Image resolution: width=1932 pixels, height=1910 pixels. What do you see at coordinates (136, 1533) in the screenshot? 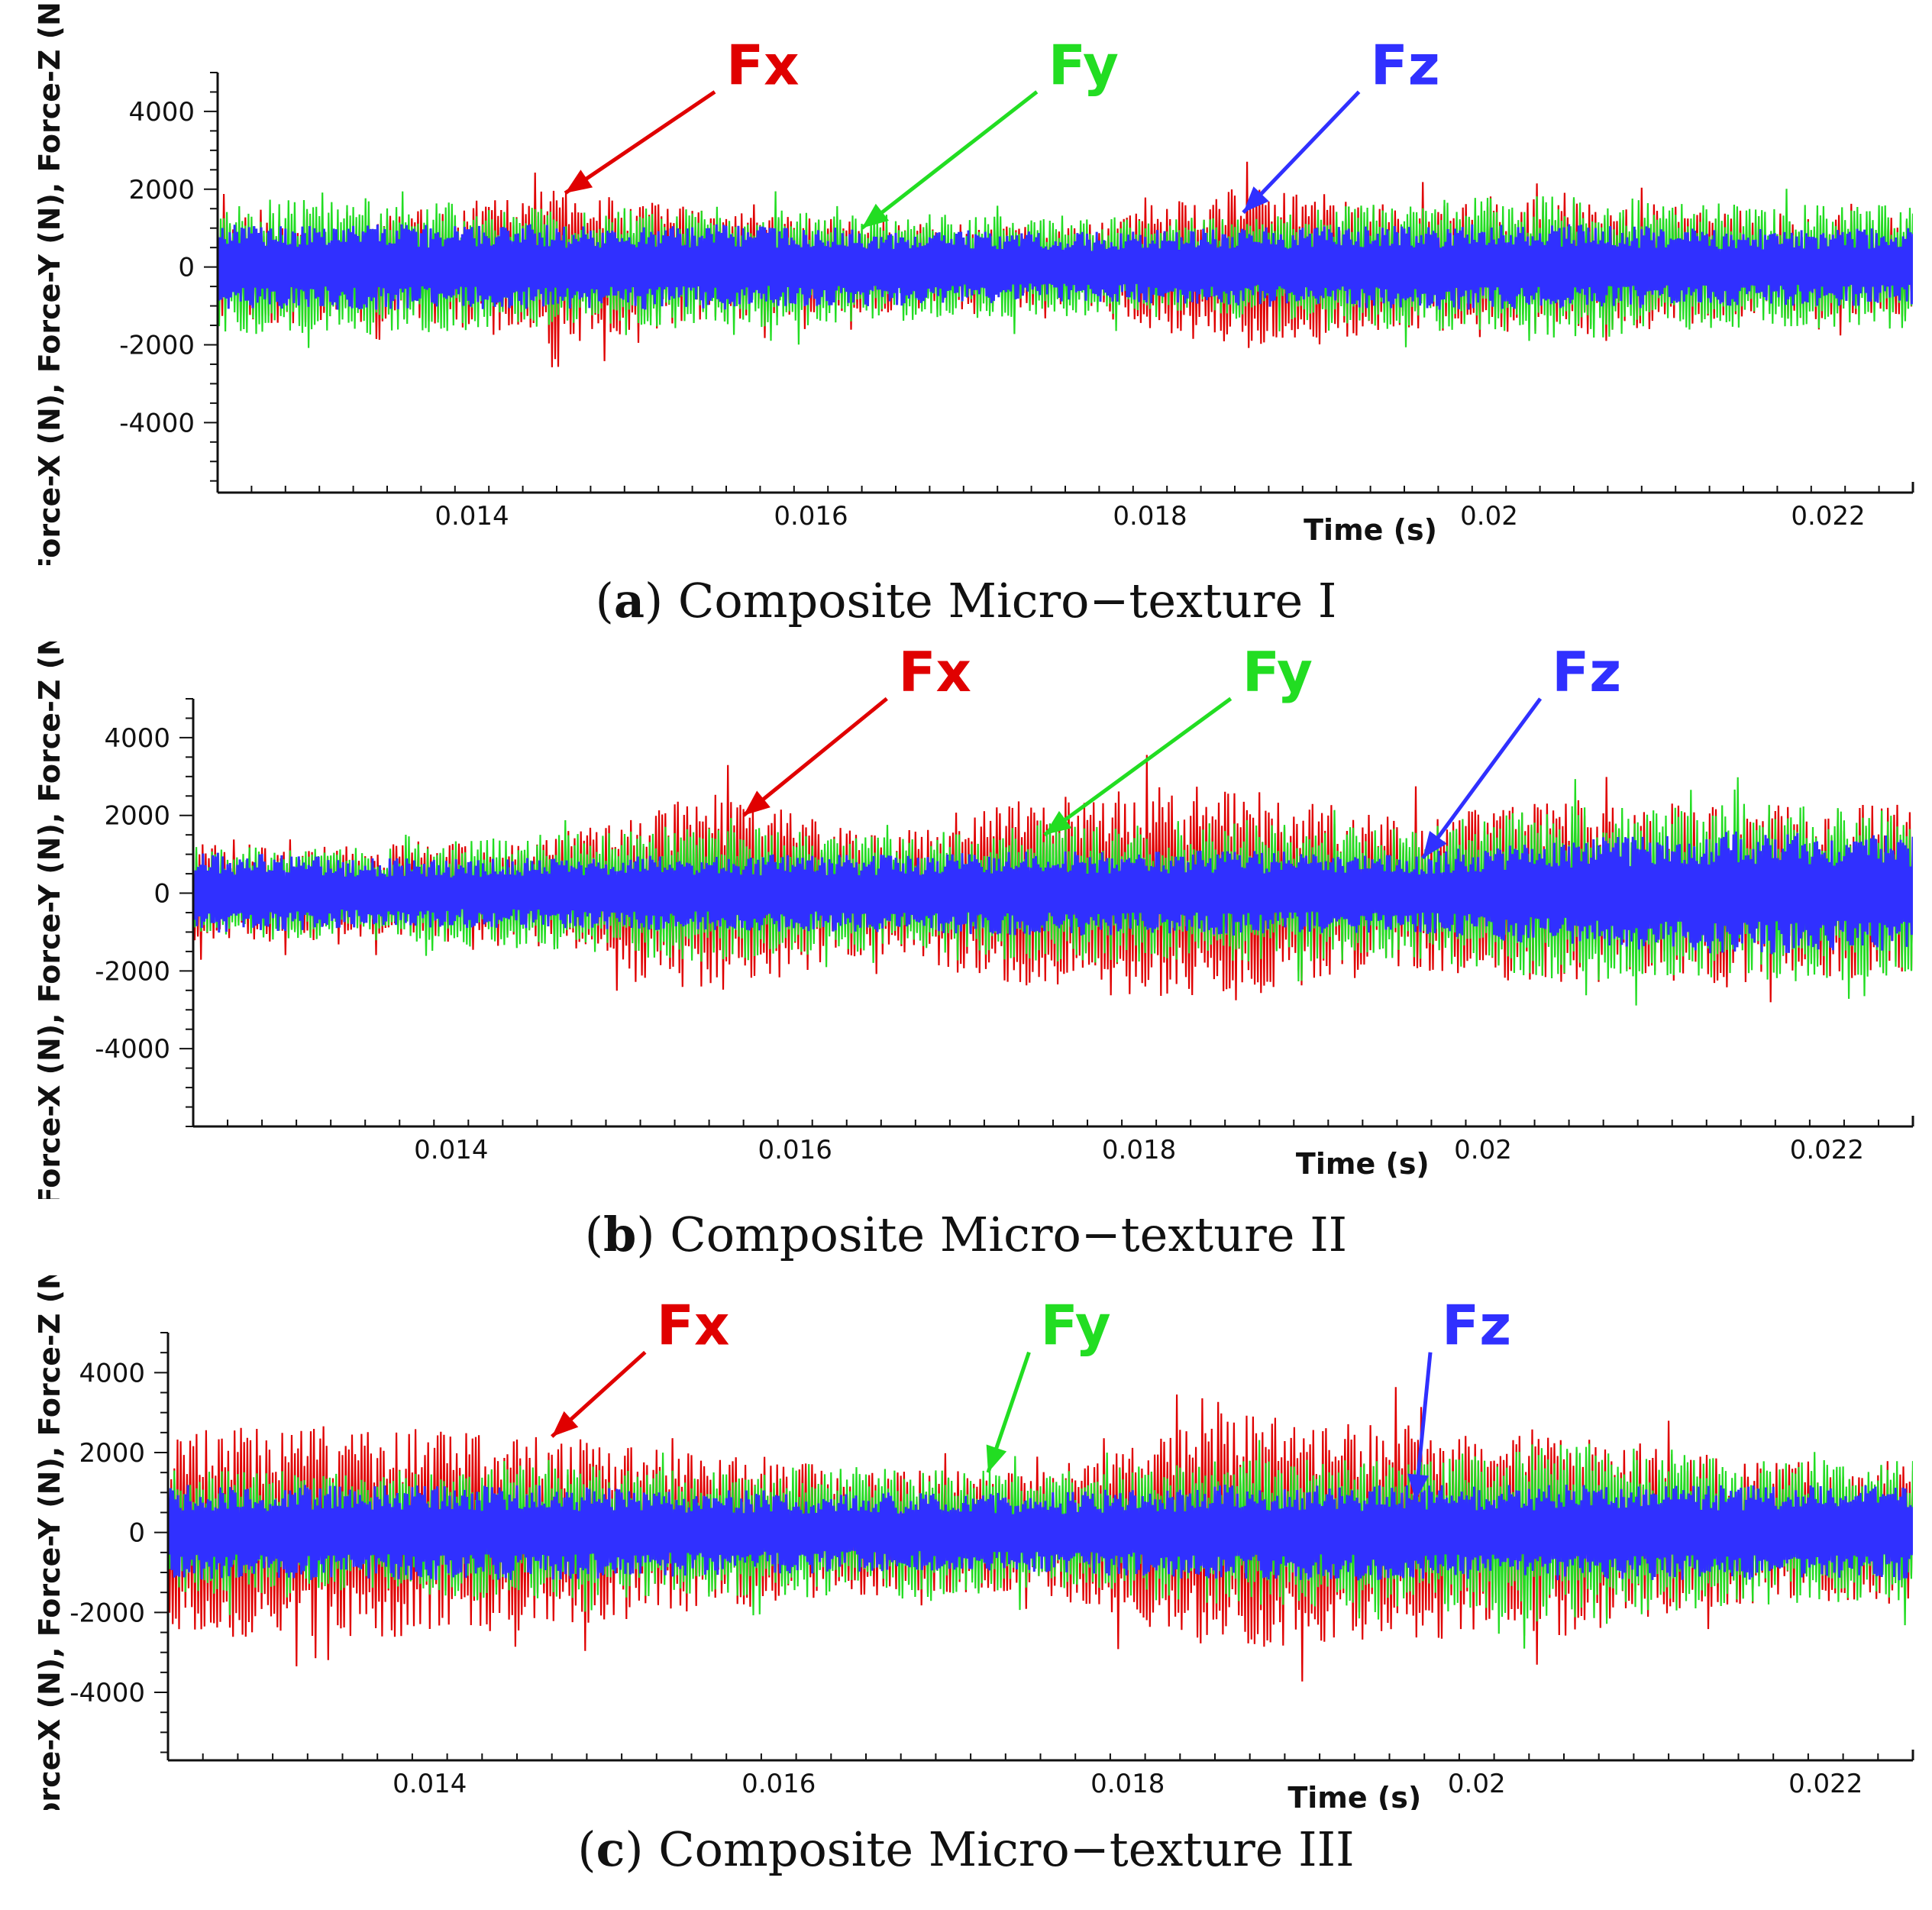
I see `y-tick-label-c: 0` at bounding box center [136, 1533].